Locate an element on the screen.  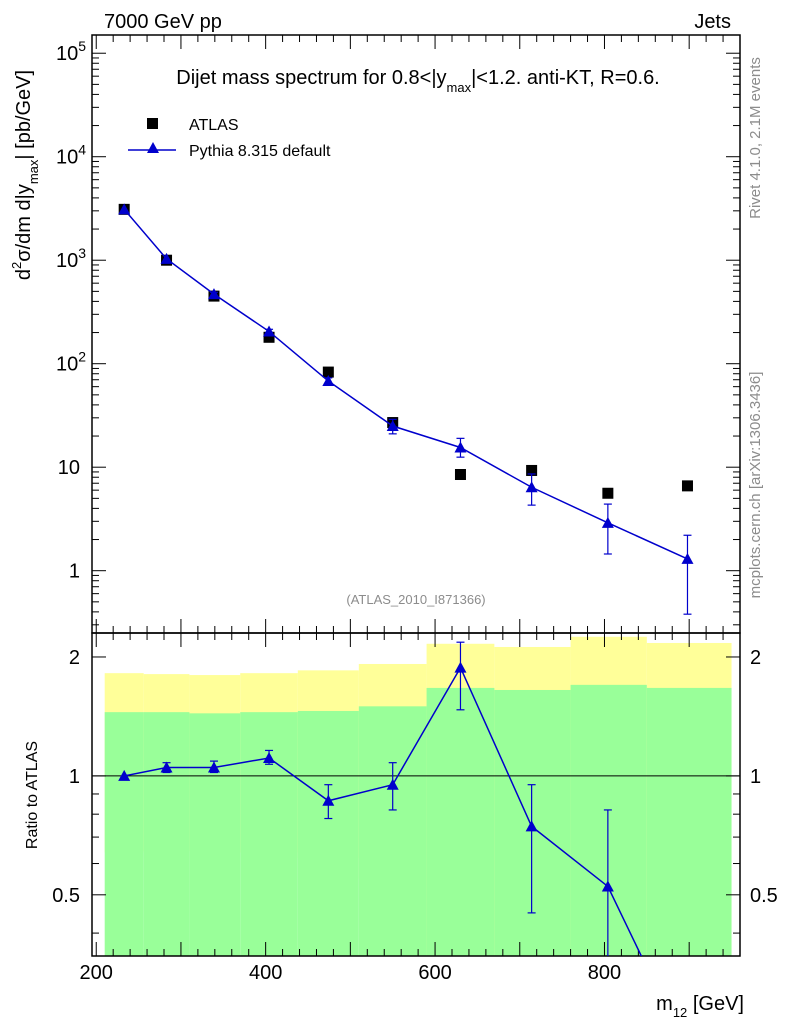
header-category: Jets is located at coordinates (712, 22).